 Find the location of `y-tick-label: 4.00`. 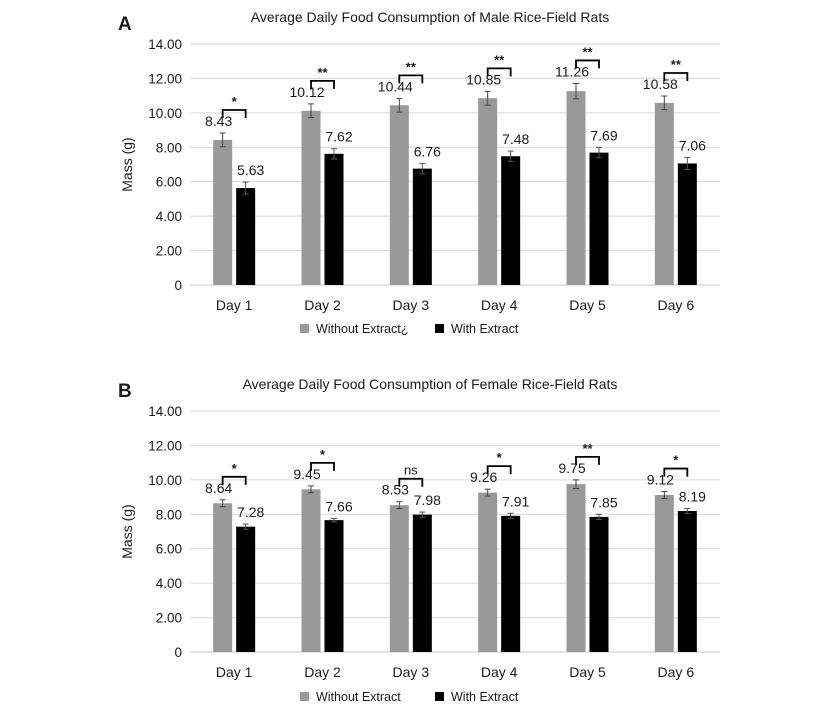

y-tick-label: 4.00 is located at coordinates (169, 583).